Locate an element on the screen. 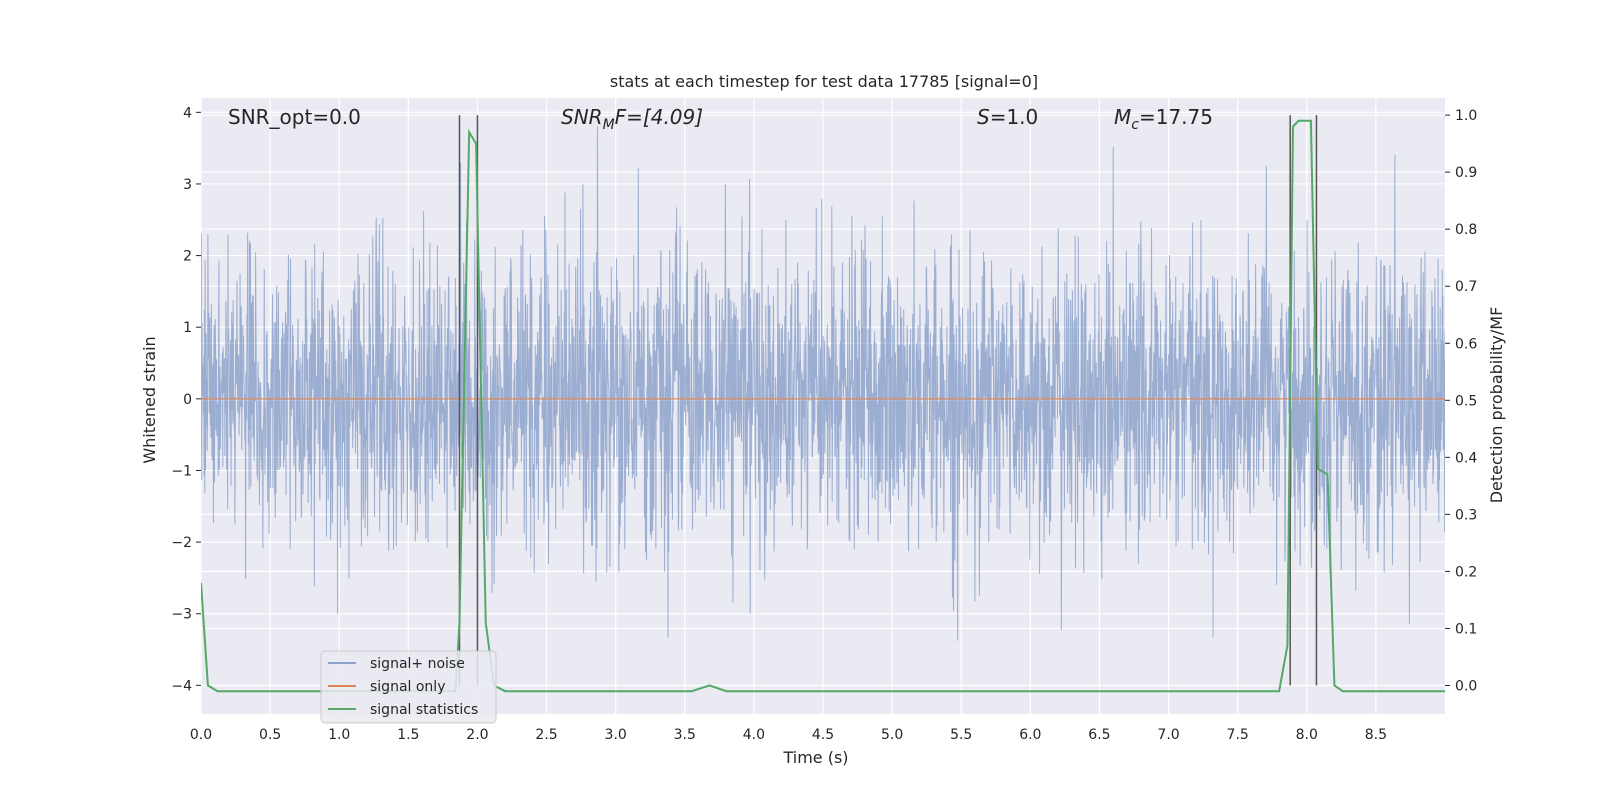 This screenshot has width=1600, height=800. annotation-s-rest: =1.0 is located at coordinates (1014, 117).